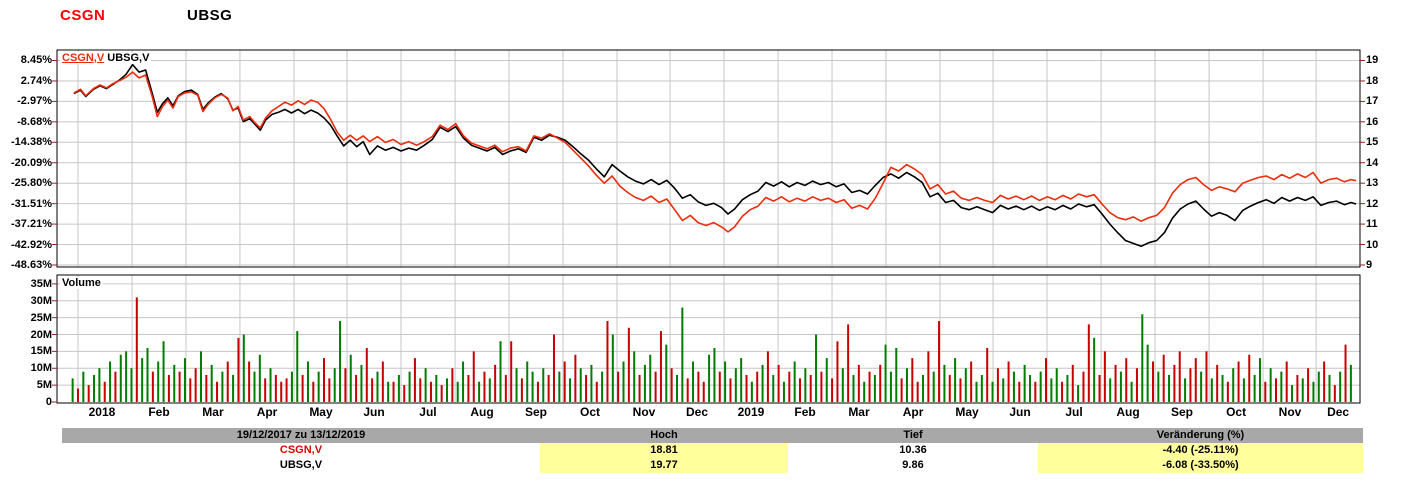 The height and width of the screenshot is (498, 1417). Describe the element at coordinates (31, 264) in the screenshot. I see `price-pct-axis-label: -48.63%` at that location.